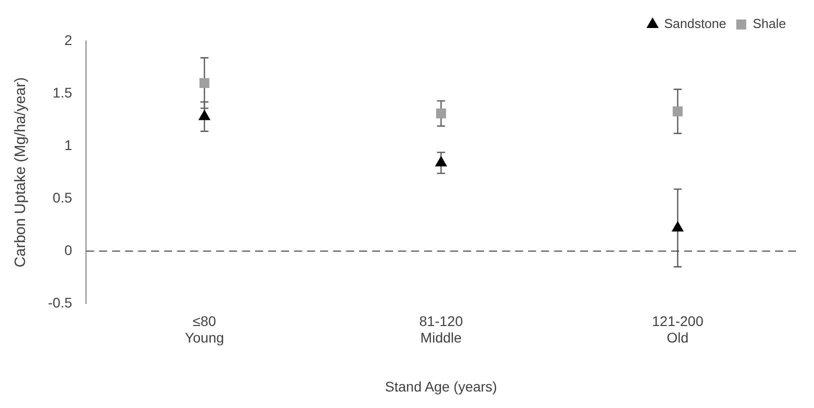  What do you see at coordinates (204, 329) in the screenshot?
I see `x-tick-label: ≤80 Young` at bounding box center [204, 329].